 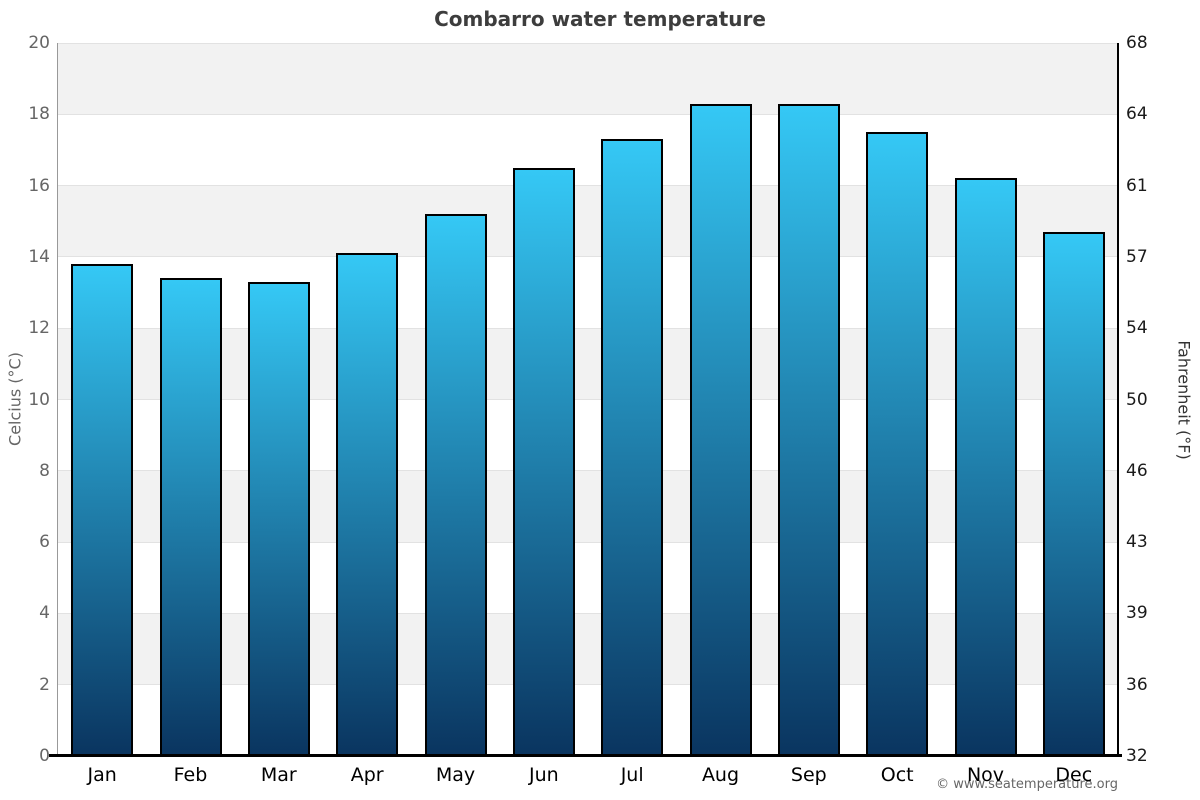 I want to click on x-axis-line, so click(x=585, y=755).